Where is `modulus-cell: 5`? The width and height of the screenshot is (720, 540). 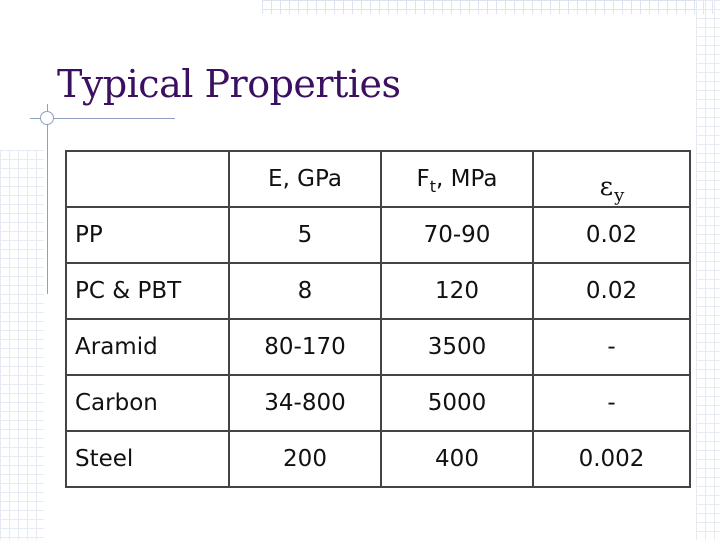
modulus-cell: 5 is located at coordinates (305, 235).